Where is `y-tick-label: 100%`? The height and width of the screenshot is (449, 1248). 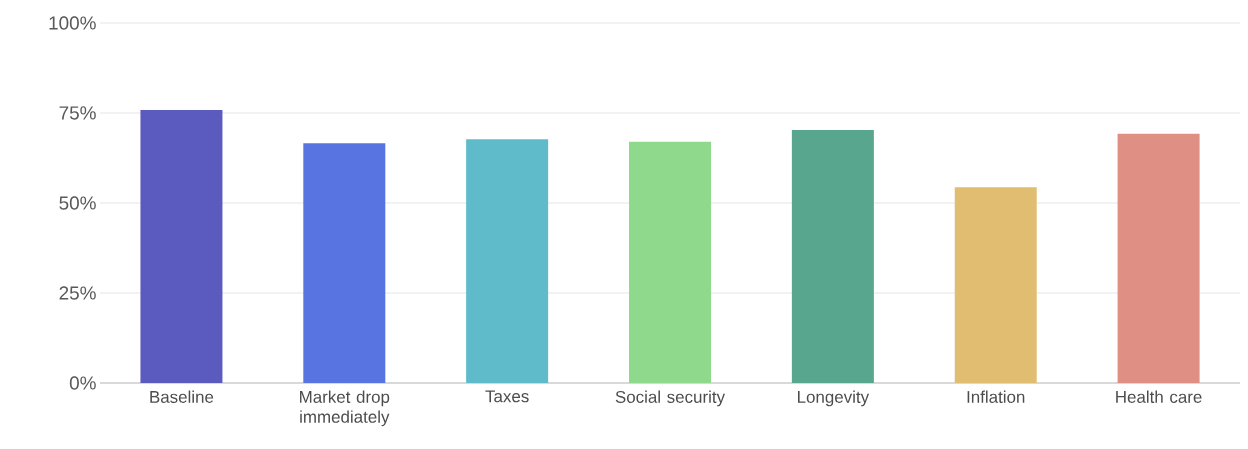 y-tick-label: 100% is located at coordinates (72, 23).